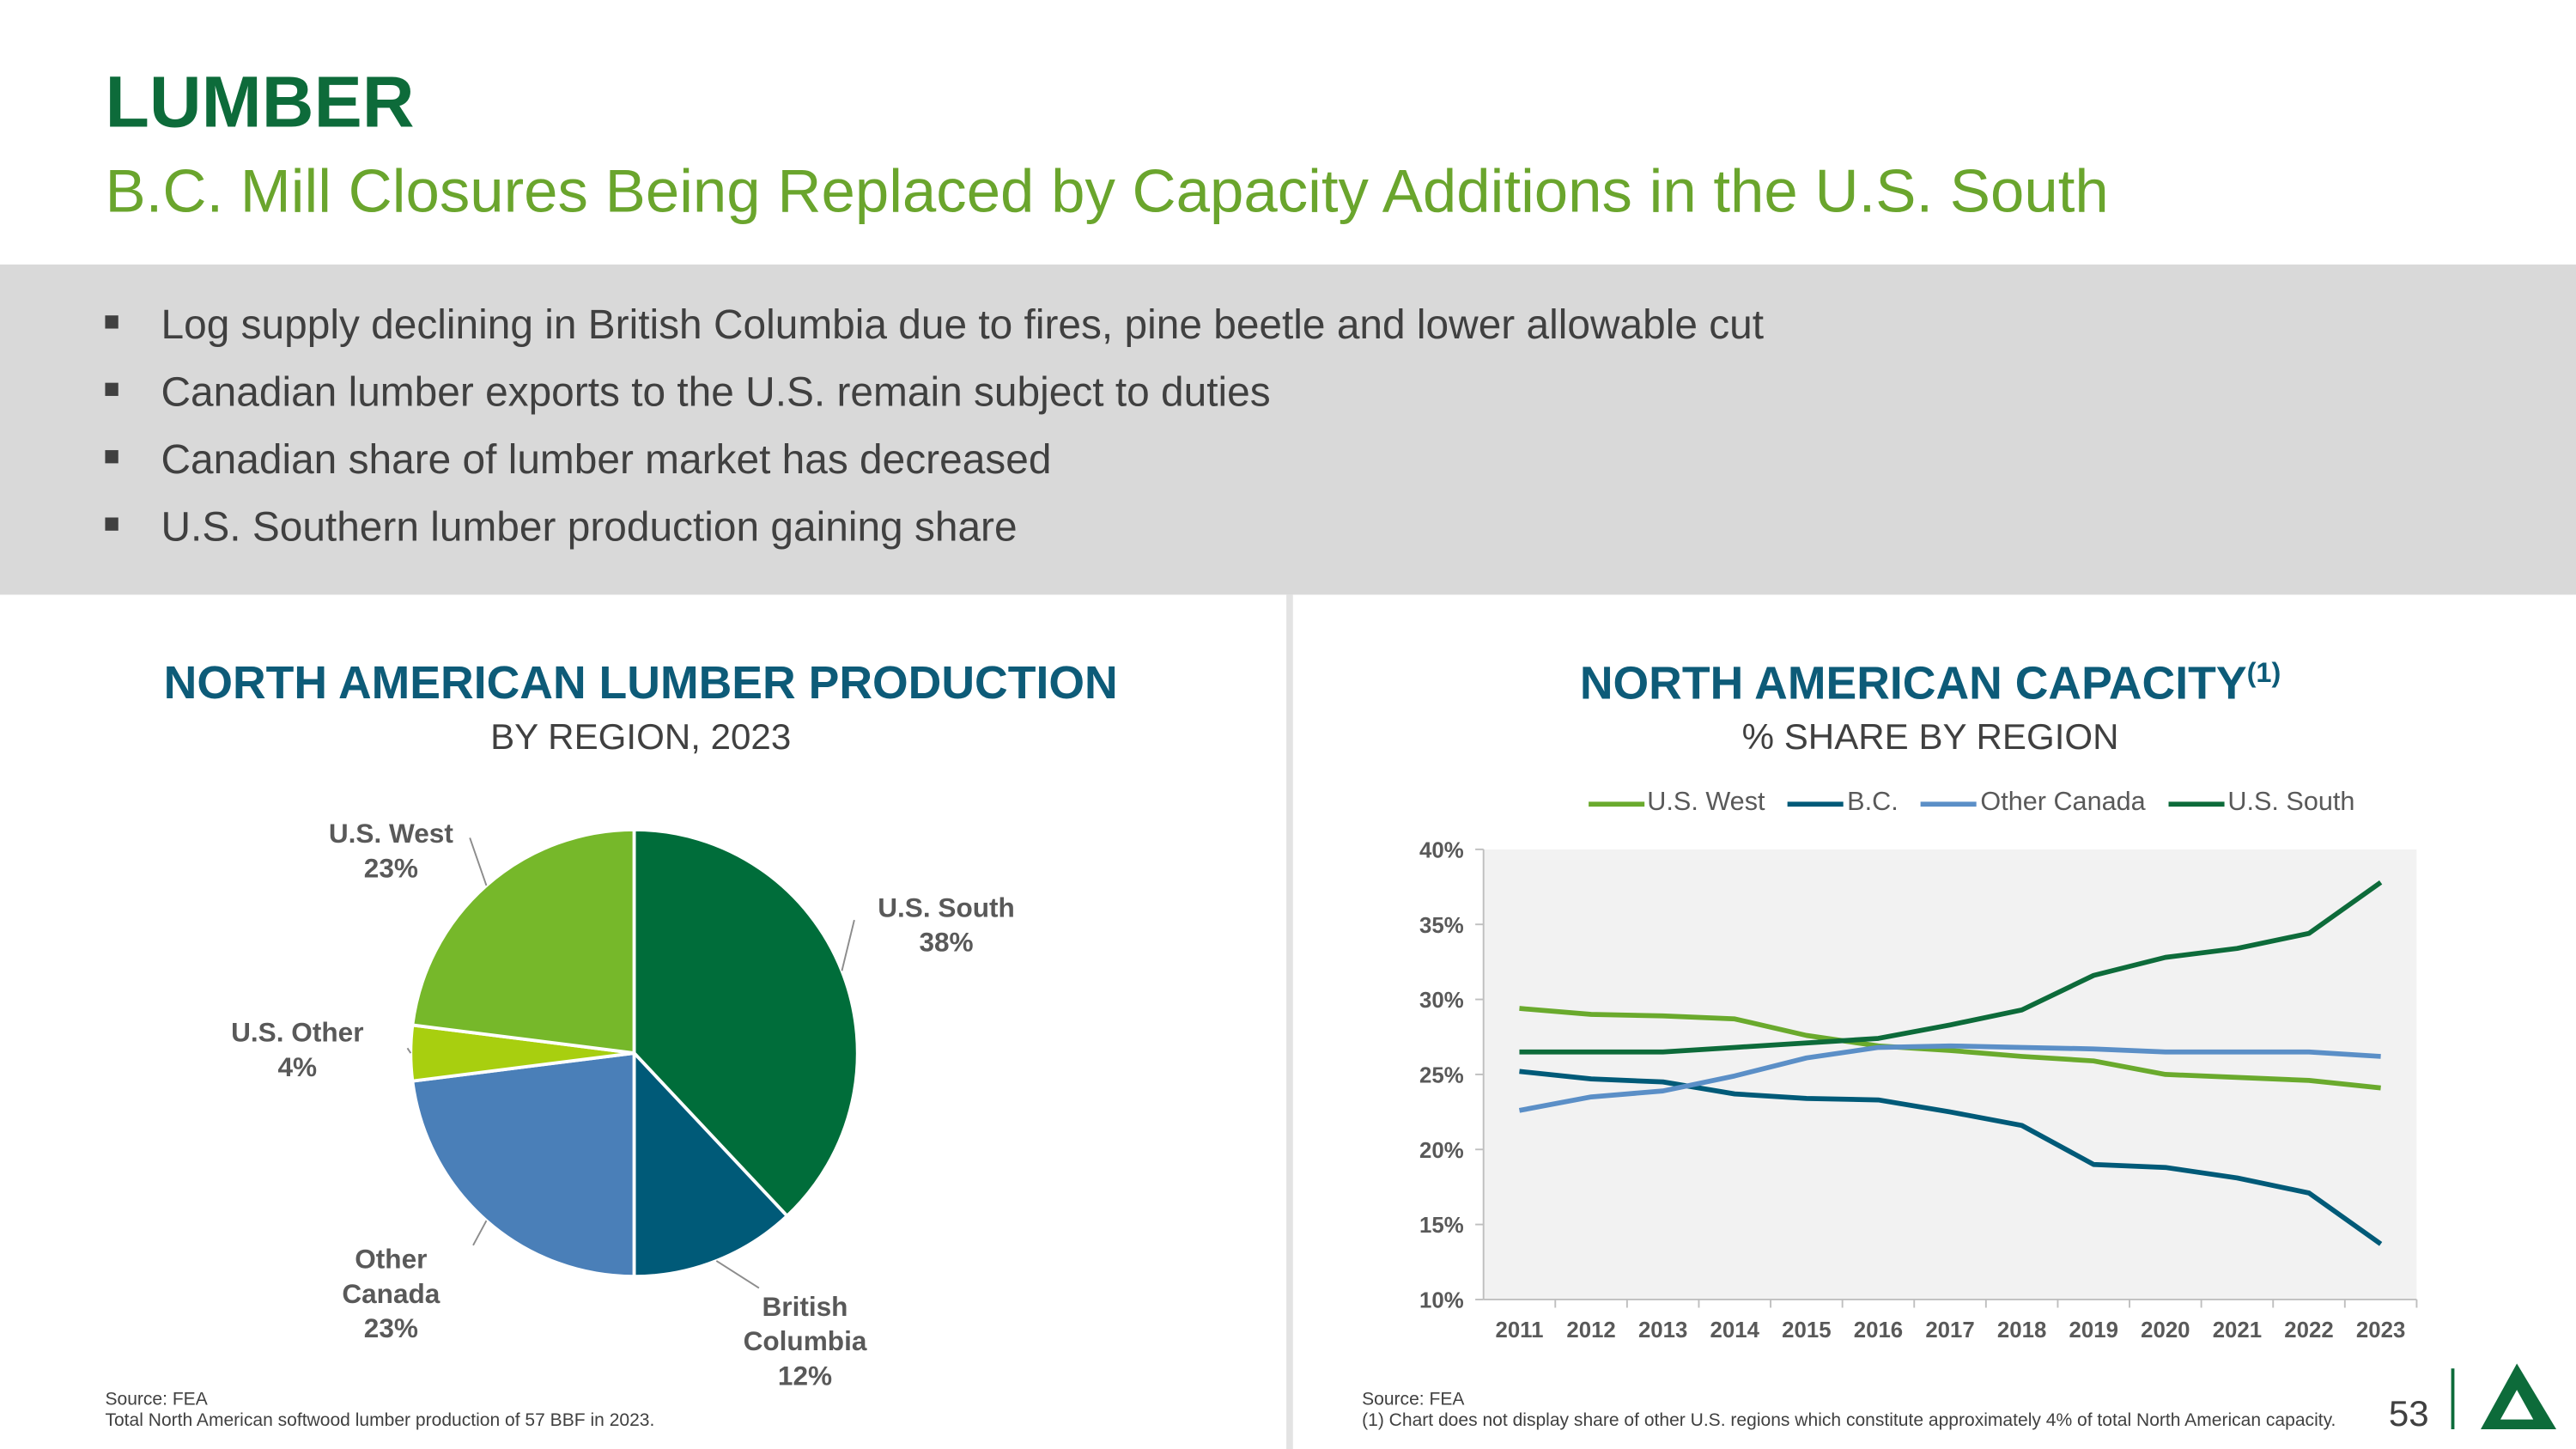 The image size is (2576, 1449). I want to click on x-tick-label: 2022, so click(2309, 1330).